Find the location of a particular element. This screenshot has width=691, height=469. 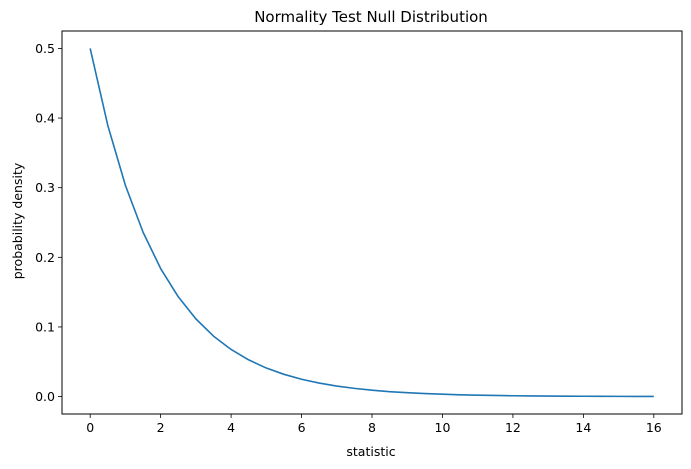

y-tick-label: 0.1 is located at coordinates (45, 326).